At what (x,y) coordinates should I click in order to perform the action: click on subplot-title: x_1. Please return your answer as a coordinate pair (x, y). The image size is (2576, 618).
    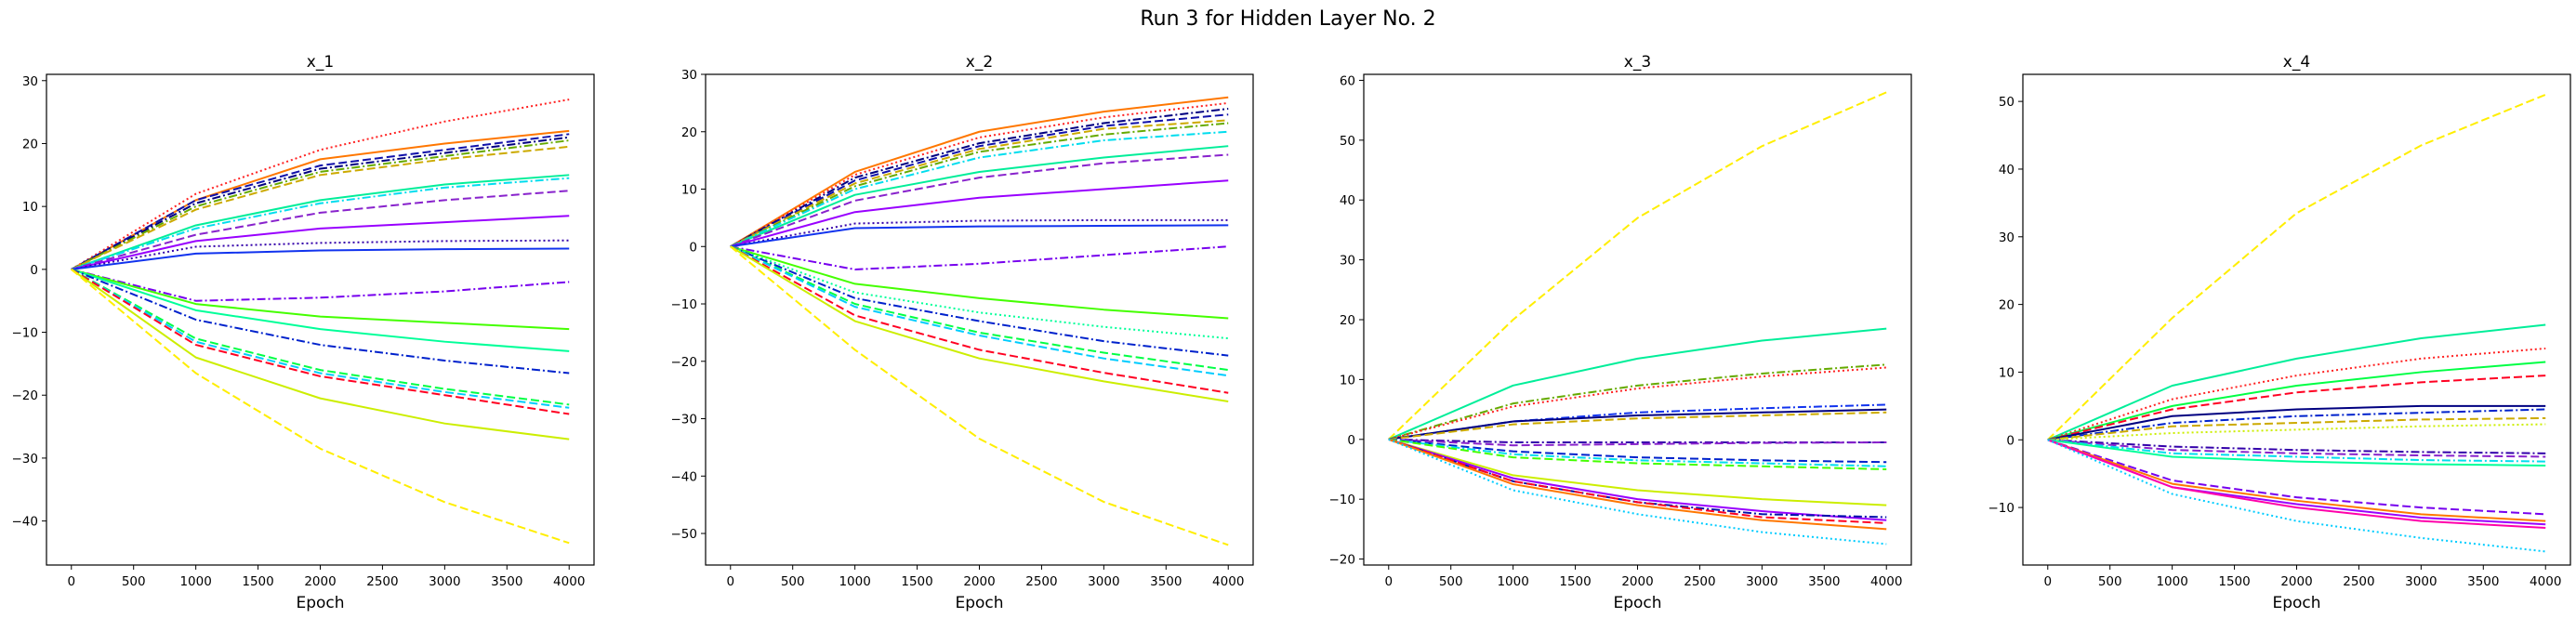
    Looking at the image, I should click on (320, 62).